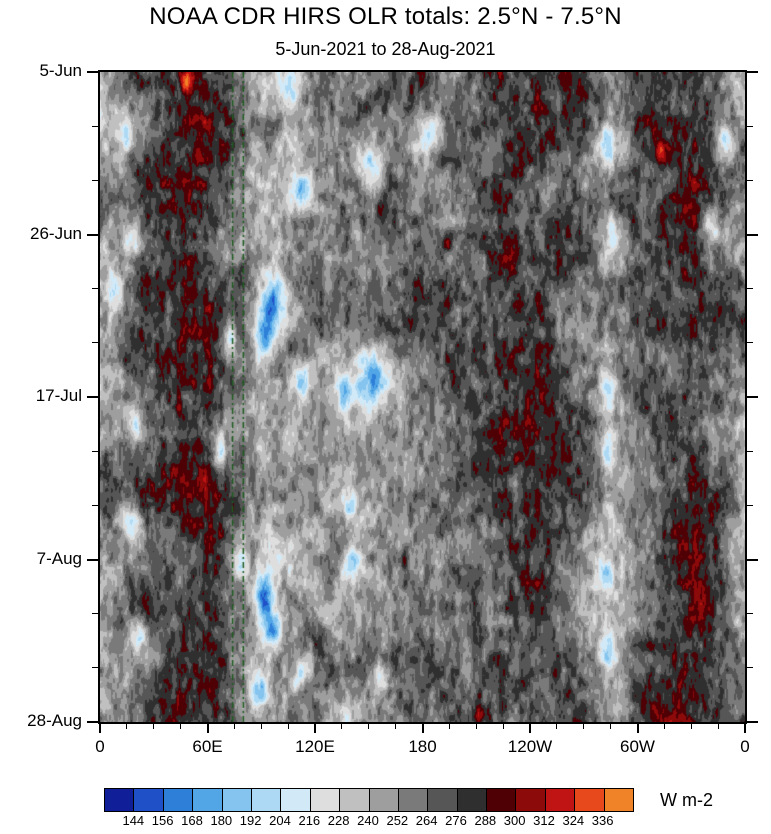 This screenshot has width=771, height=834. Describe the element at coordinates (133, 820) in the screenshot. I see `colorbar-tick-label: 144` at that location.